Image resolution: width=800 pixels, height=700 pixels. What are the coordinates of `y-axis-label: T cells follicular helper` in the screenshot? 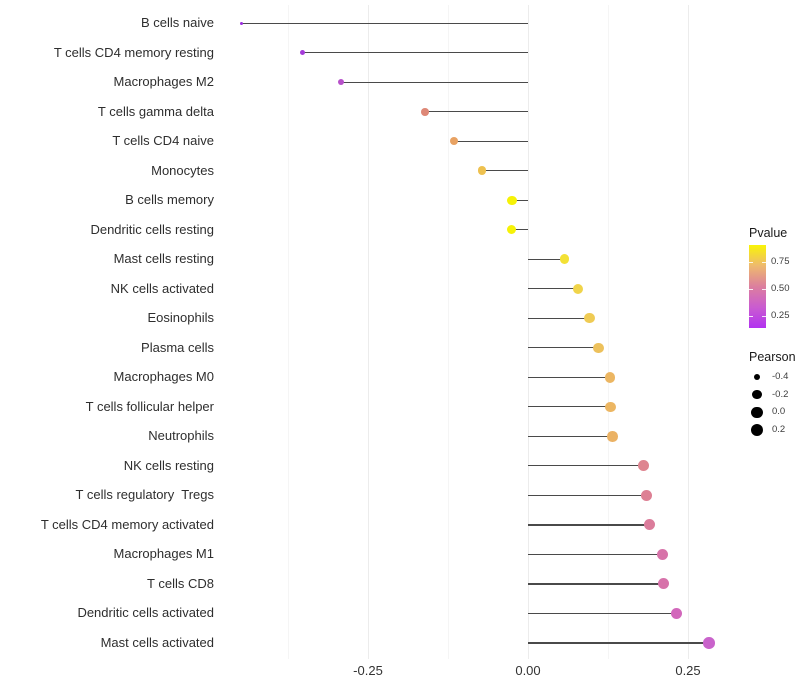 It's located at (149, 406).